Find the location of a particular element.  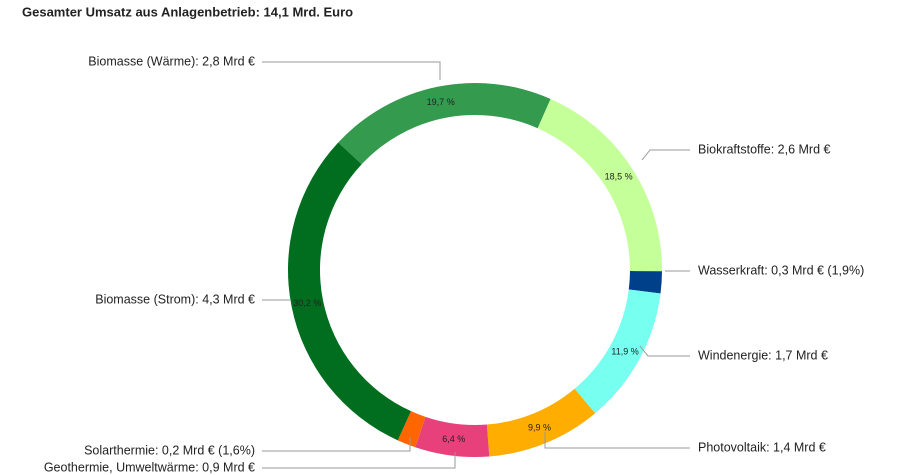

data-label: 11,9 % is located at coordinates (624, 351).